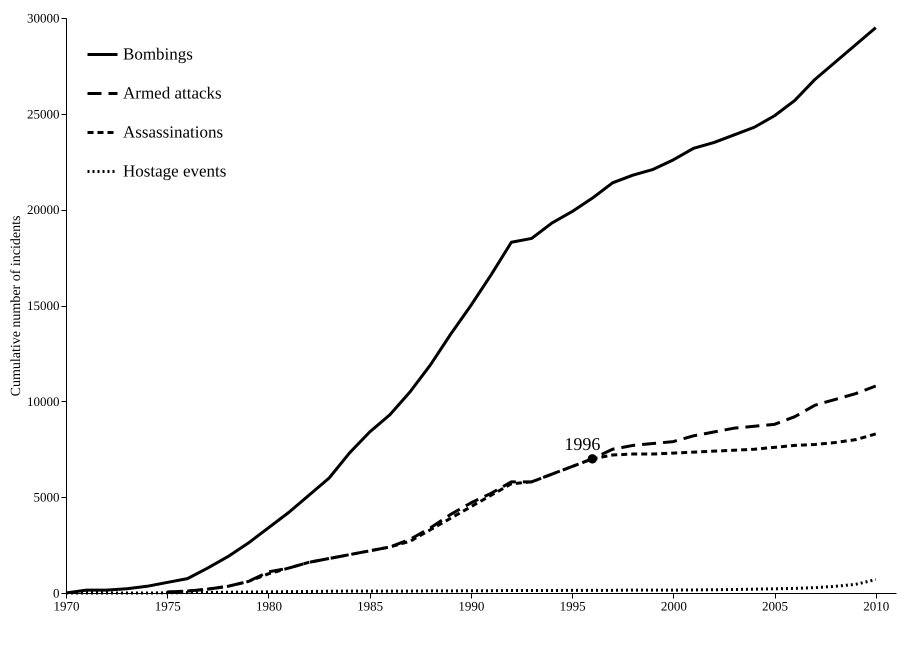  I want to click on y-tick-label: 30000, so click(43, 18).